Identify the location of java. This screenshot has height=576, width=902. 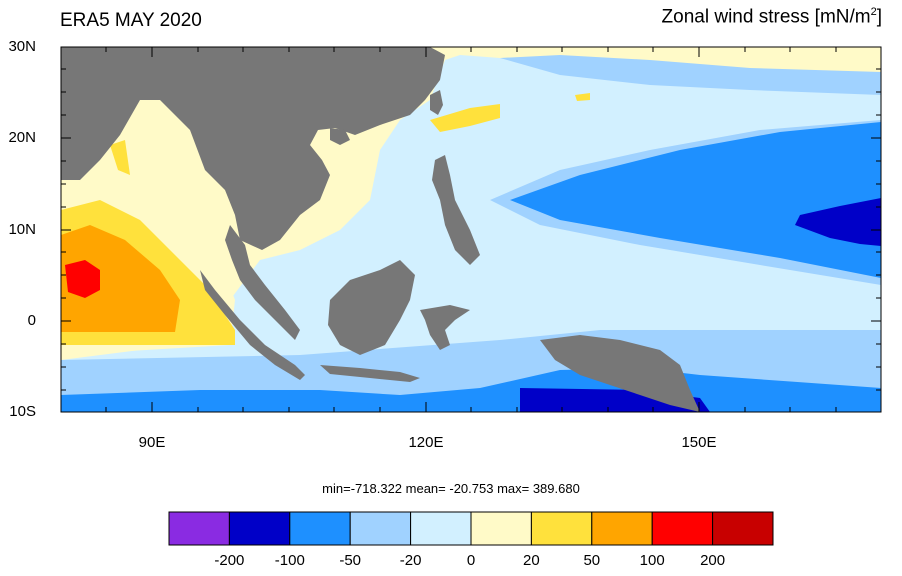
(370, 373).